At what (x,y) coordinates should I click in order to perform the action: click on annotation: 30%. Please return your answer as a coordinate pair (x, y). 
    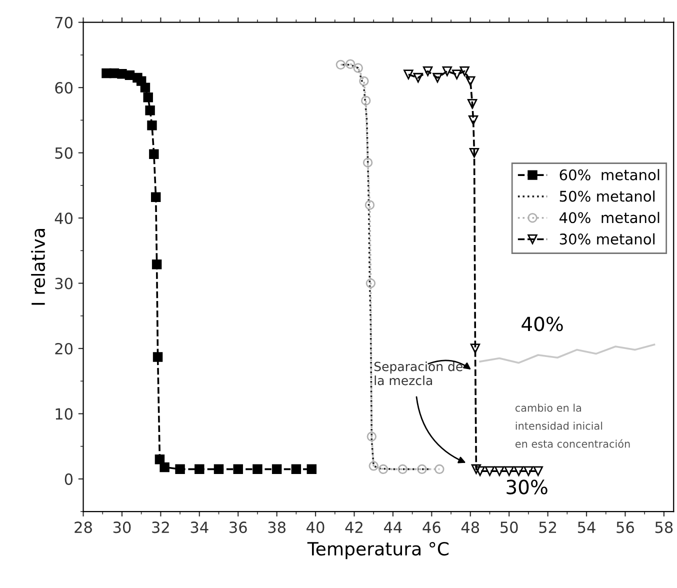
    Looking at the image, I should click on (527, 487).